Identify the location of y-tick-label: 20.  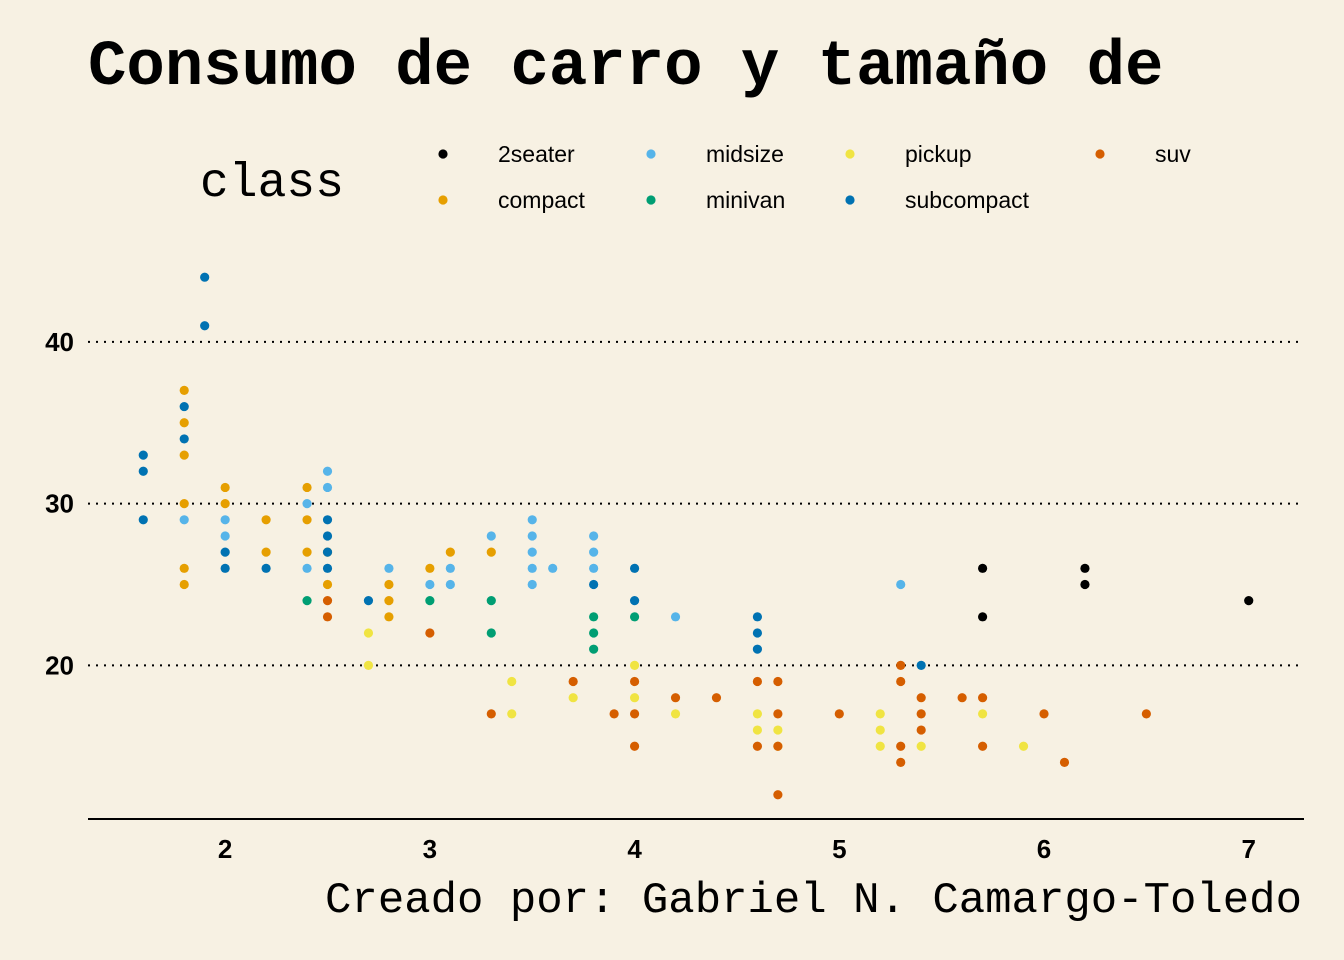
(59, 665).